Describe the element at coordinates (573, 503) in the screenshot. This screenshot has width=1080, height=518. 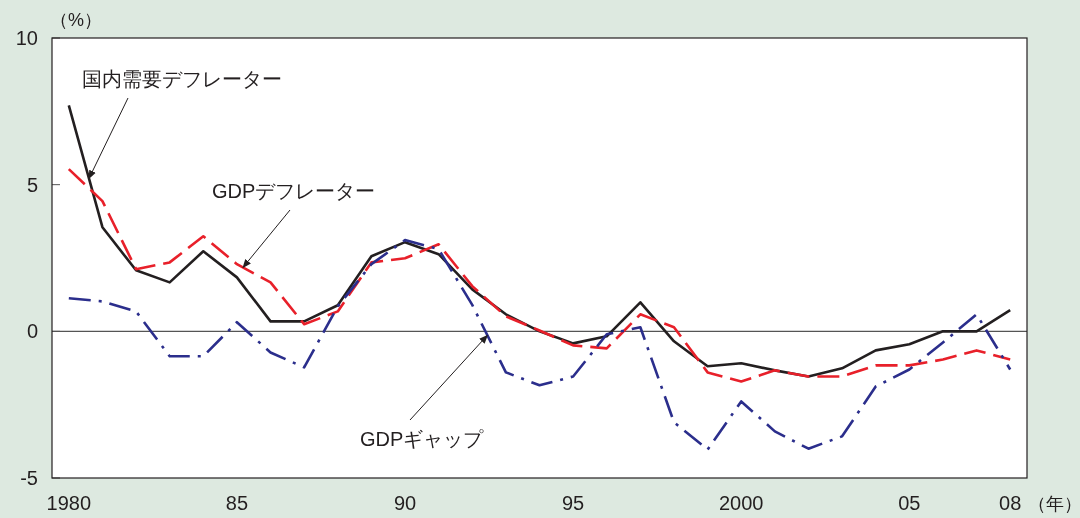
I see `x-tick-label: 95` at that location.